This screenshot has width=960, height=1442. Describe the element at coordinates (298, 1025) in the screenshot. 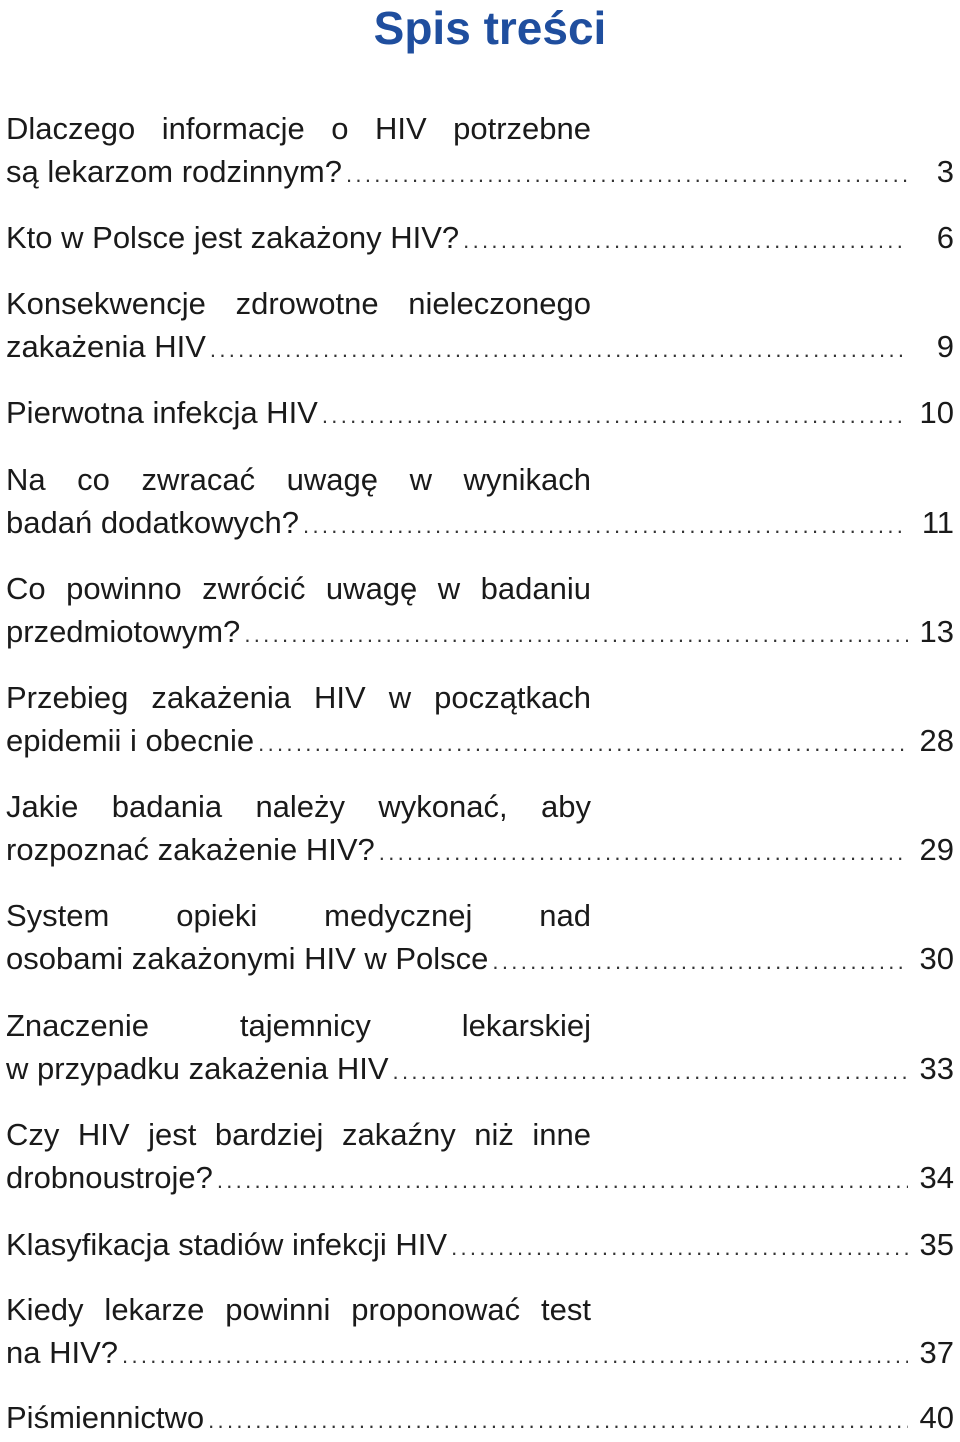

I see `toc-entry-title-line: Znaczenie tajemnicy lekarskiej` at that location.